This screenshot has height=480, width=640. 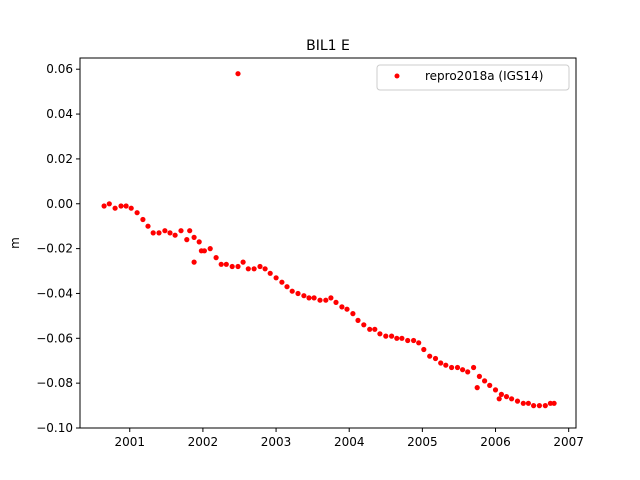 I want to click on y-tick-label: 0.06, so click(x=59, y=69).